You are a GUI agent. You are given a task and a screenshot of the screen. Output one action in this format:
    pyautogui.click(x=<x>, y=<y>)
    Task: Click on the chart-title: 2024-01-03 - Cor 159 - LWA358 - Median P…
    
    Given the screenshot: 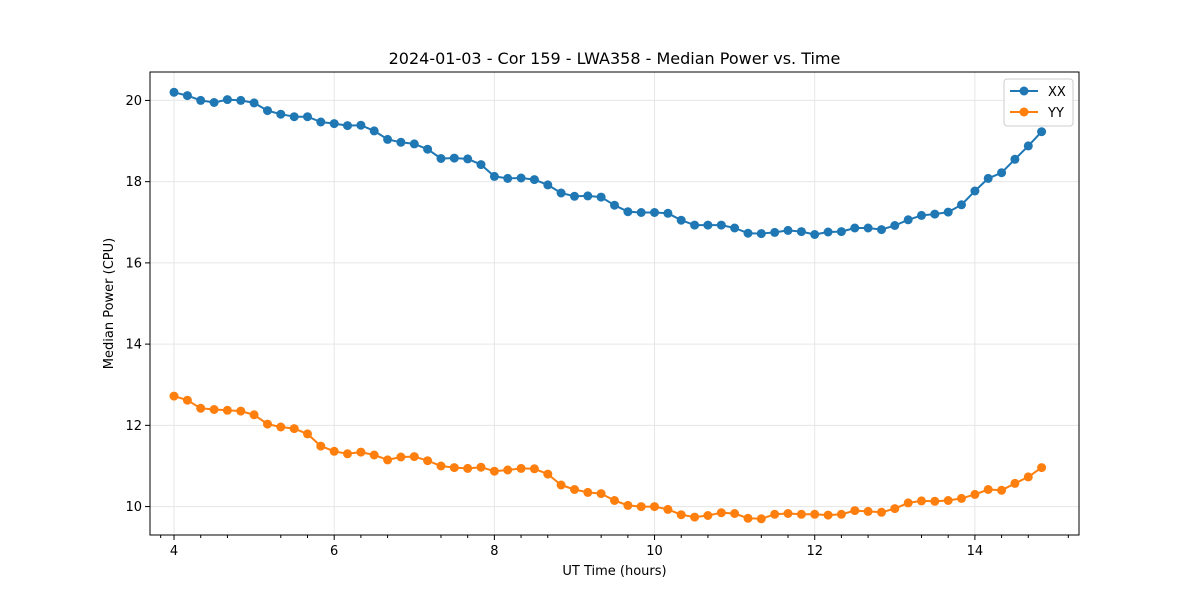 What is the action you would take?
    pyautogui.click(x=615, y=58)
    